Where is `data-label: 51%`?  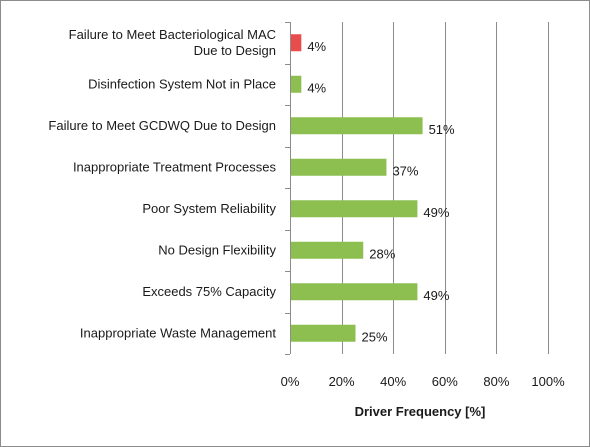 data-label: 51% is located at coordinates (442, 129).